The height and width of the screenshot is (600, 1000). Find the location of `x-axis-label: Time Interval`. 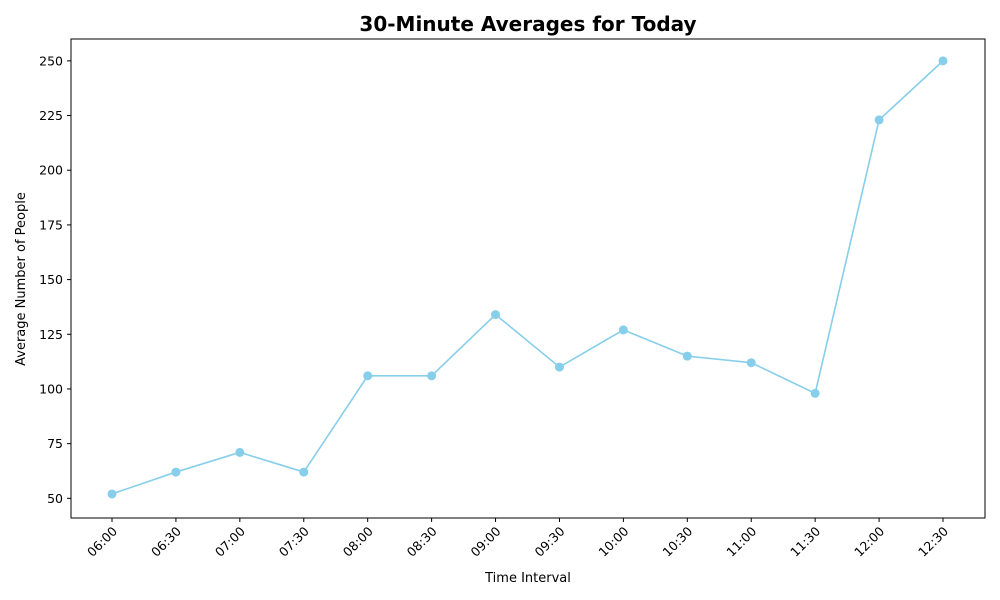

x-axis-label: Time Interval is located at coordinates (527, 578).